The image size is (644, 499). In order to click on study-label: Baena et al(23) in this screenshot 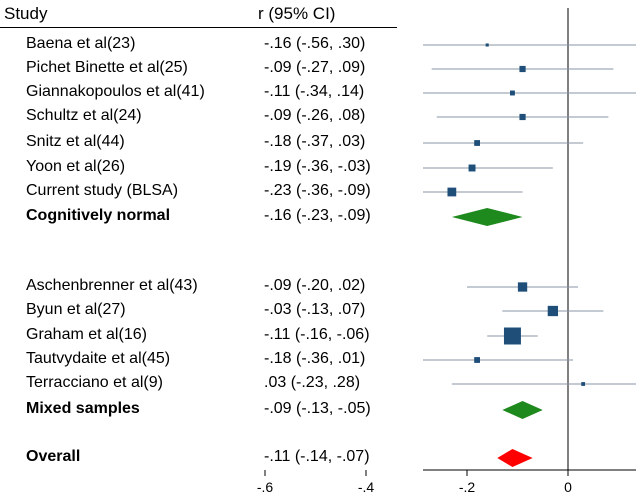, I will do `click(81, 43)`.